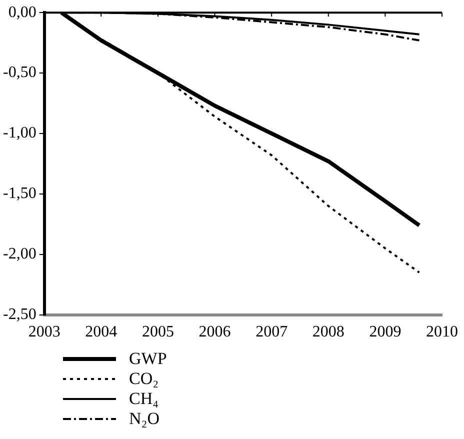 This screenshot has width=464, height=439. Describe the element at coordinates (19, 315) in the screenshot. I see `y-tick-label: -2,50` at that location.